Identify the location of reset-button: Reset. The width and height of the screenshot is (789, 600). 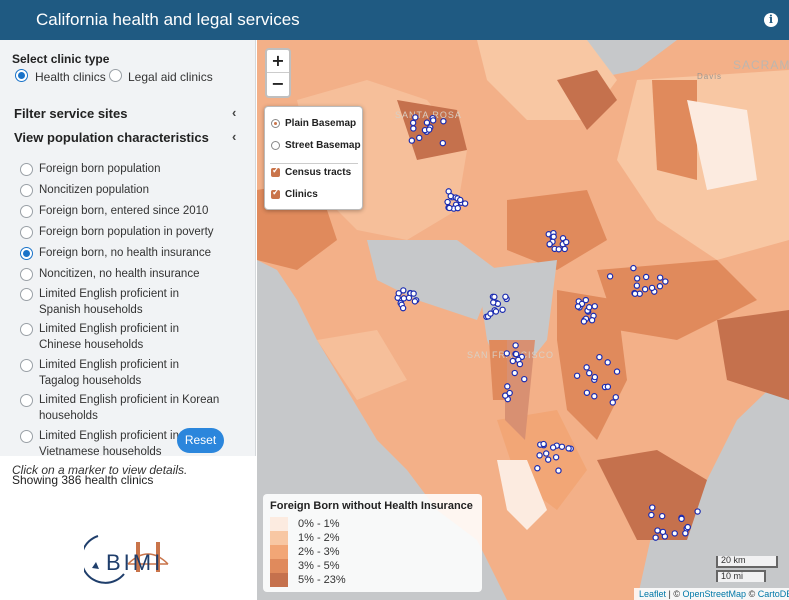
(200, 440).